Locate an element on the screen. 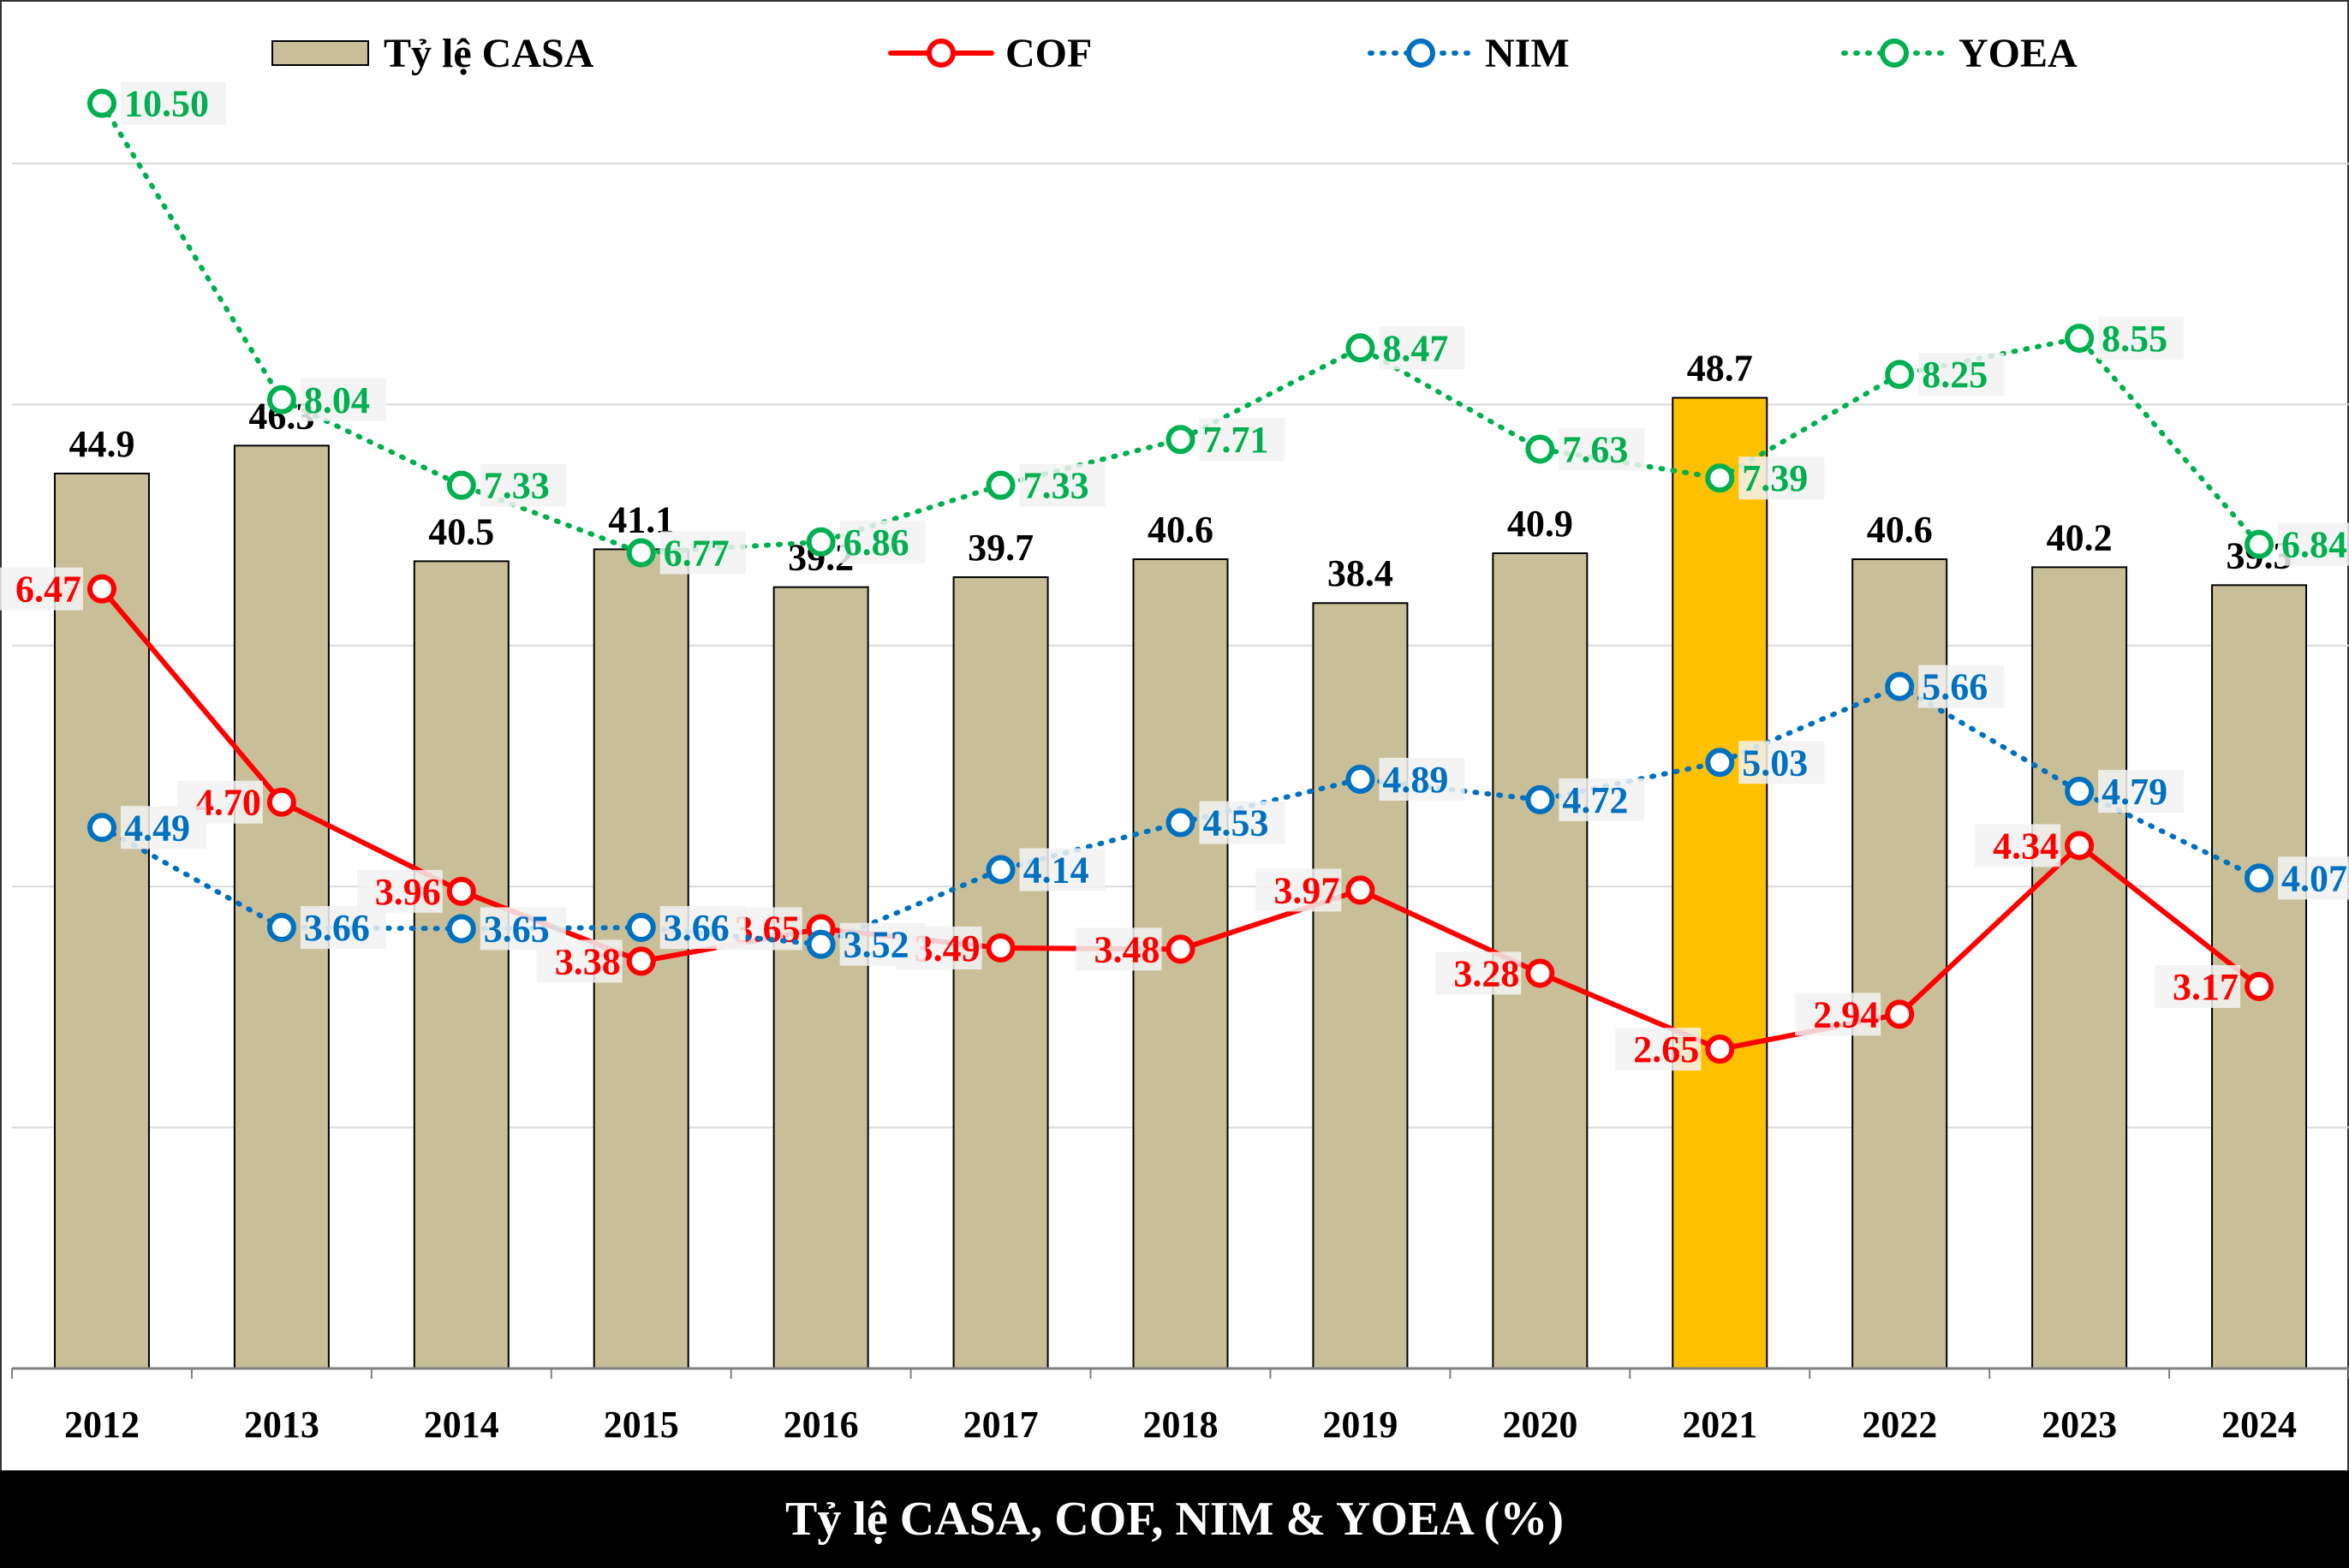 The width and height of the screenshot is (2349, 1568). chart-caption: Tỷ lệ CASA, COF, NIM & YOEA (%) is located at coordinates (1174, 1519).